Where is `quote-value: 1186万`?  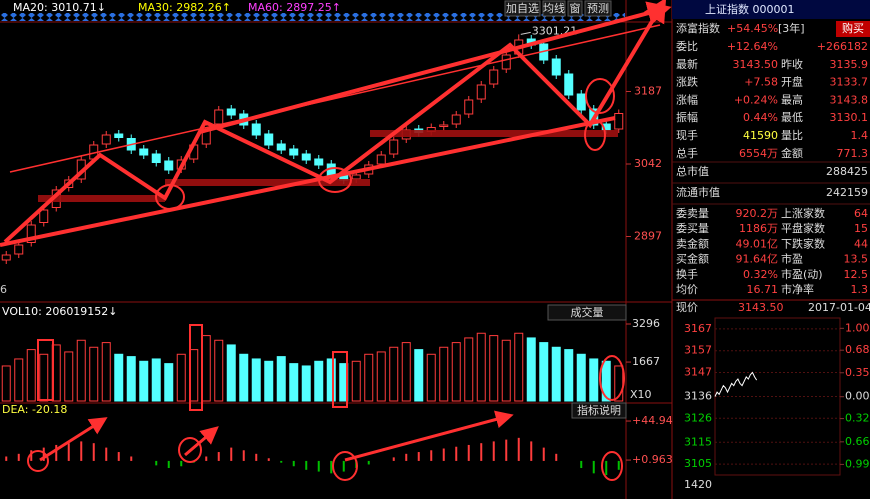
quote-value: 1186万 is located at coordinates (758, 228).